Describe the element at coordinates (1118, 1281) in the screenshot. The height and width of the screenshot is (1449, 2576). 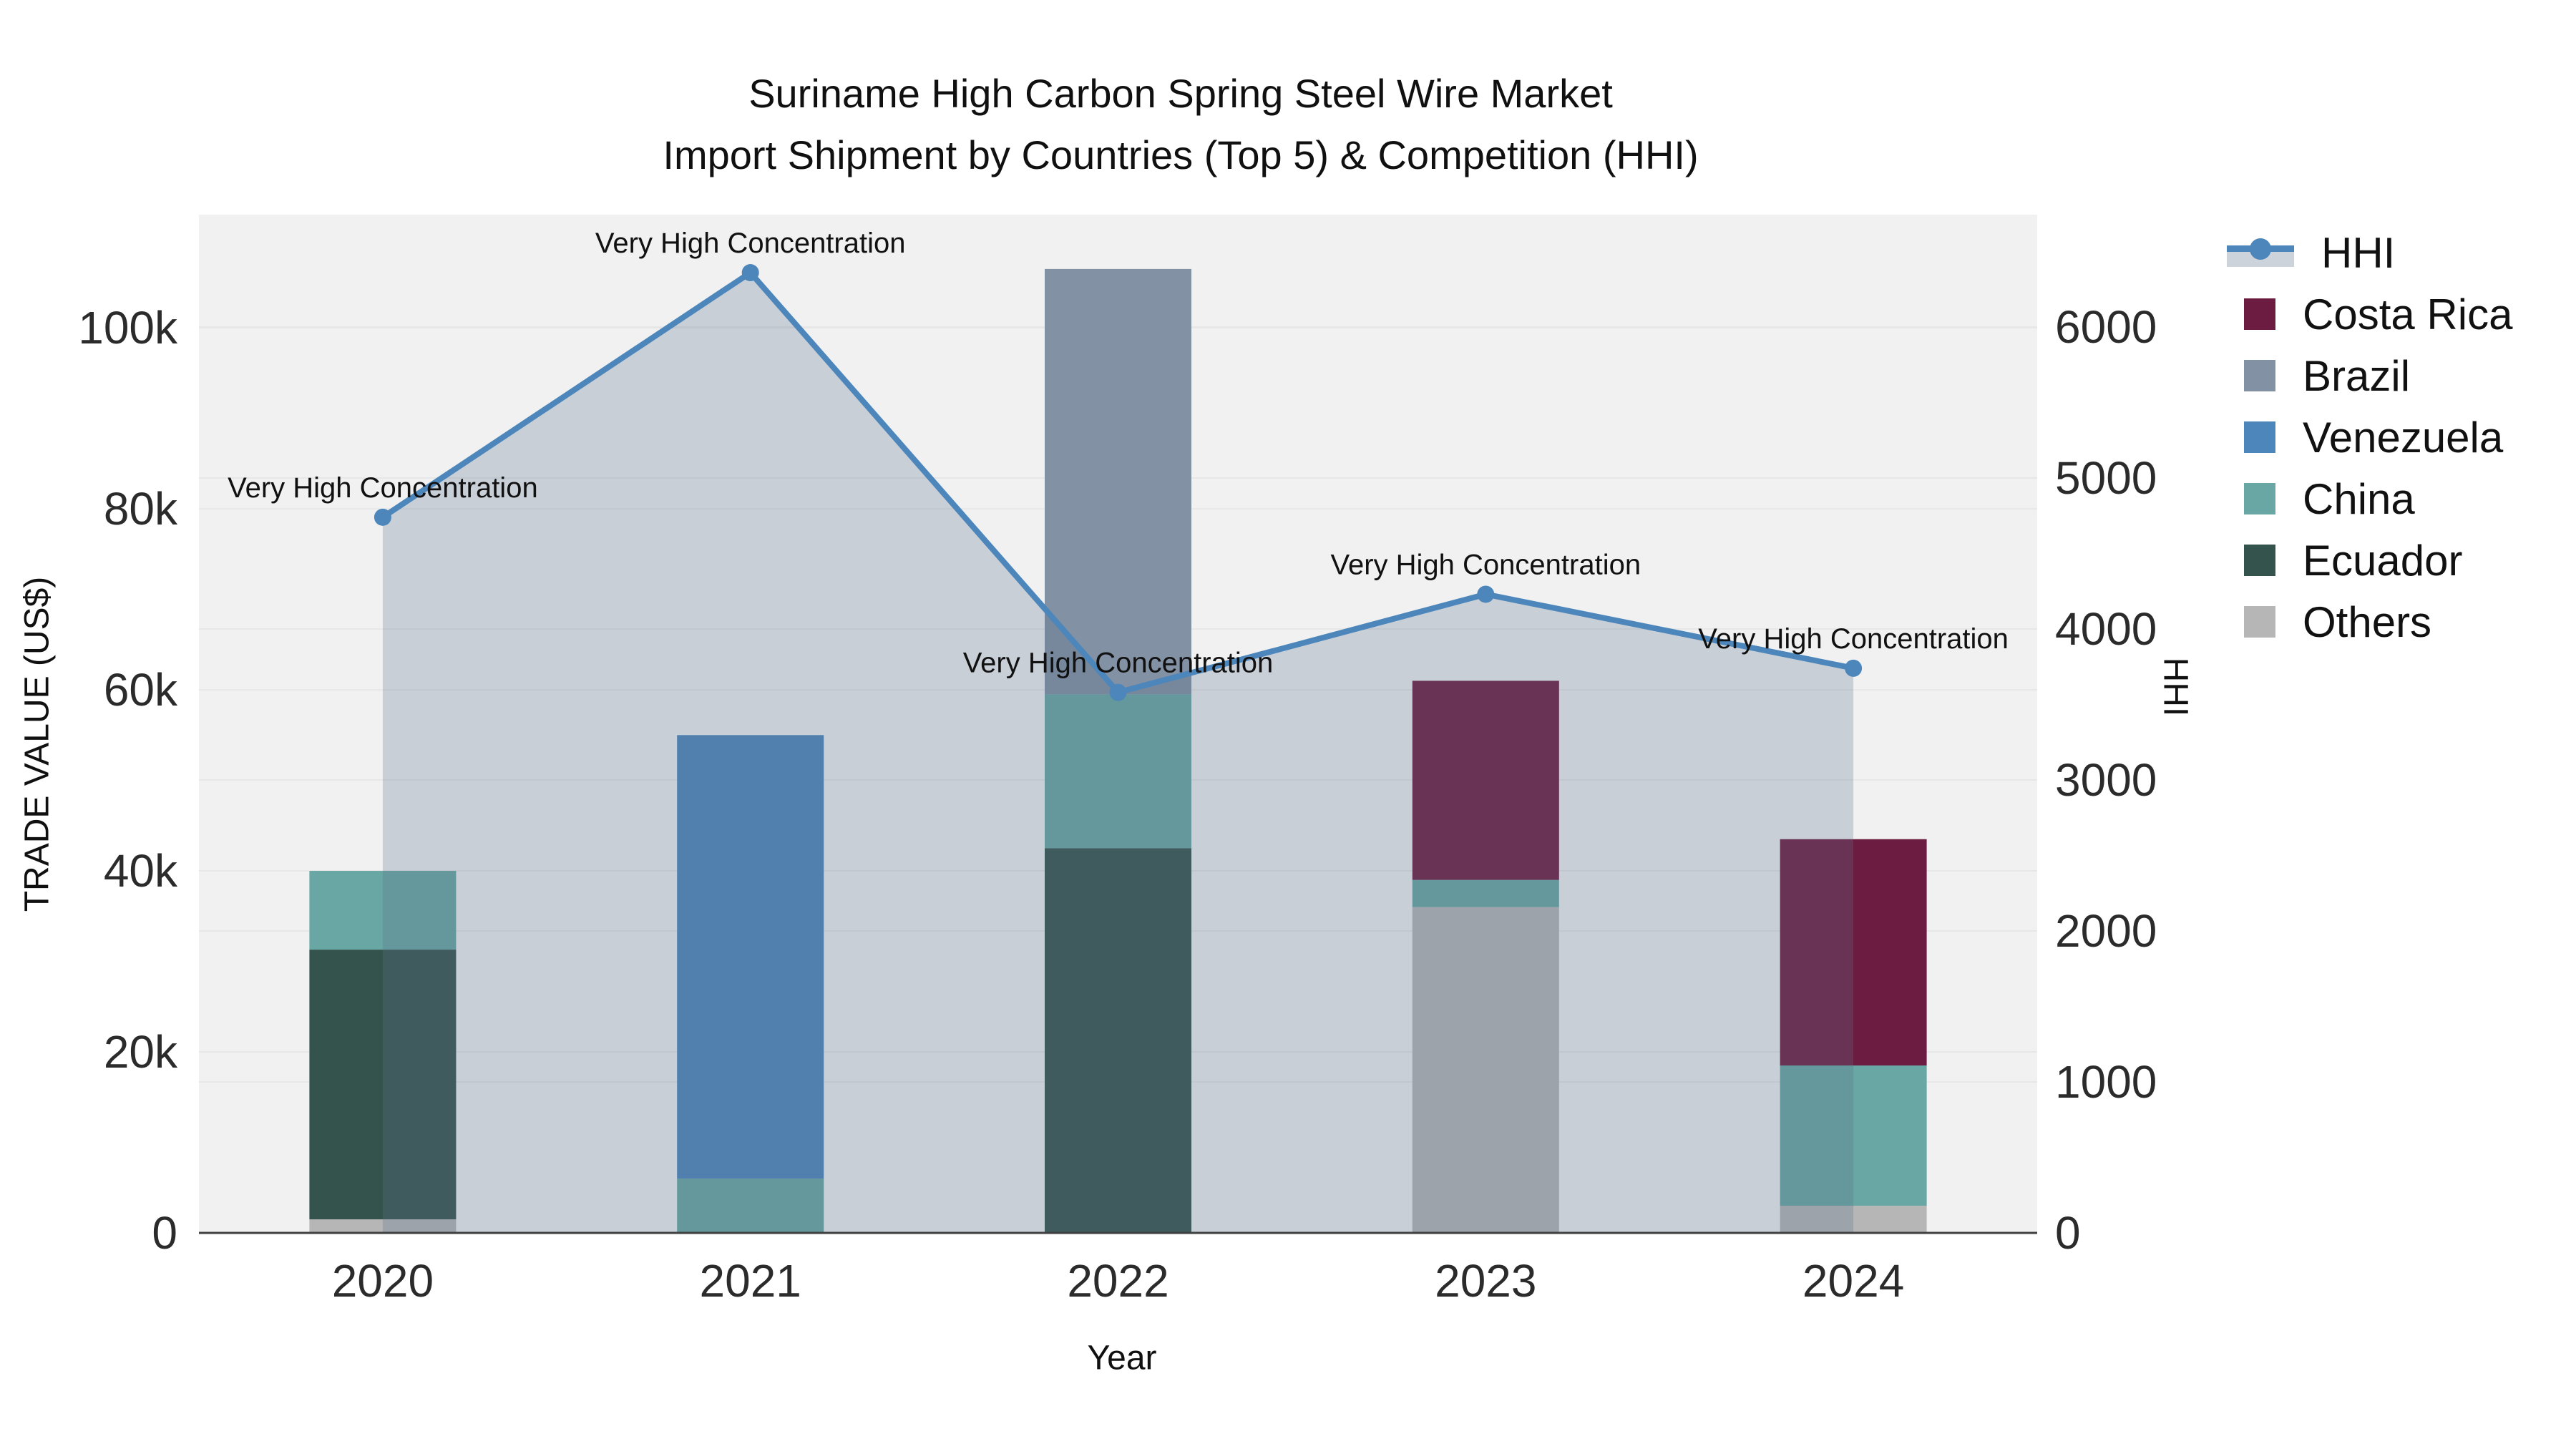
I see `x-axis-tick-2022: 2022` at that location.